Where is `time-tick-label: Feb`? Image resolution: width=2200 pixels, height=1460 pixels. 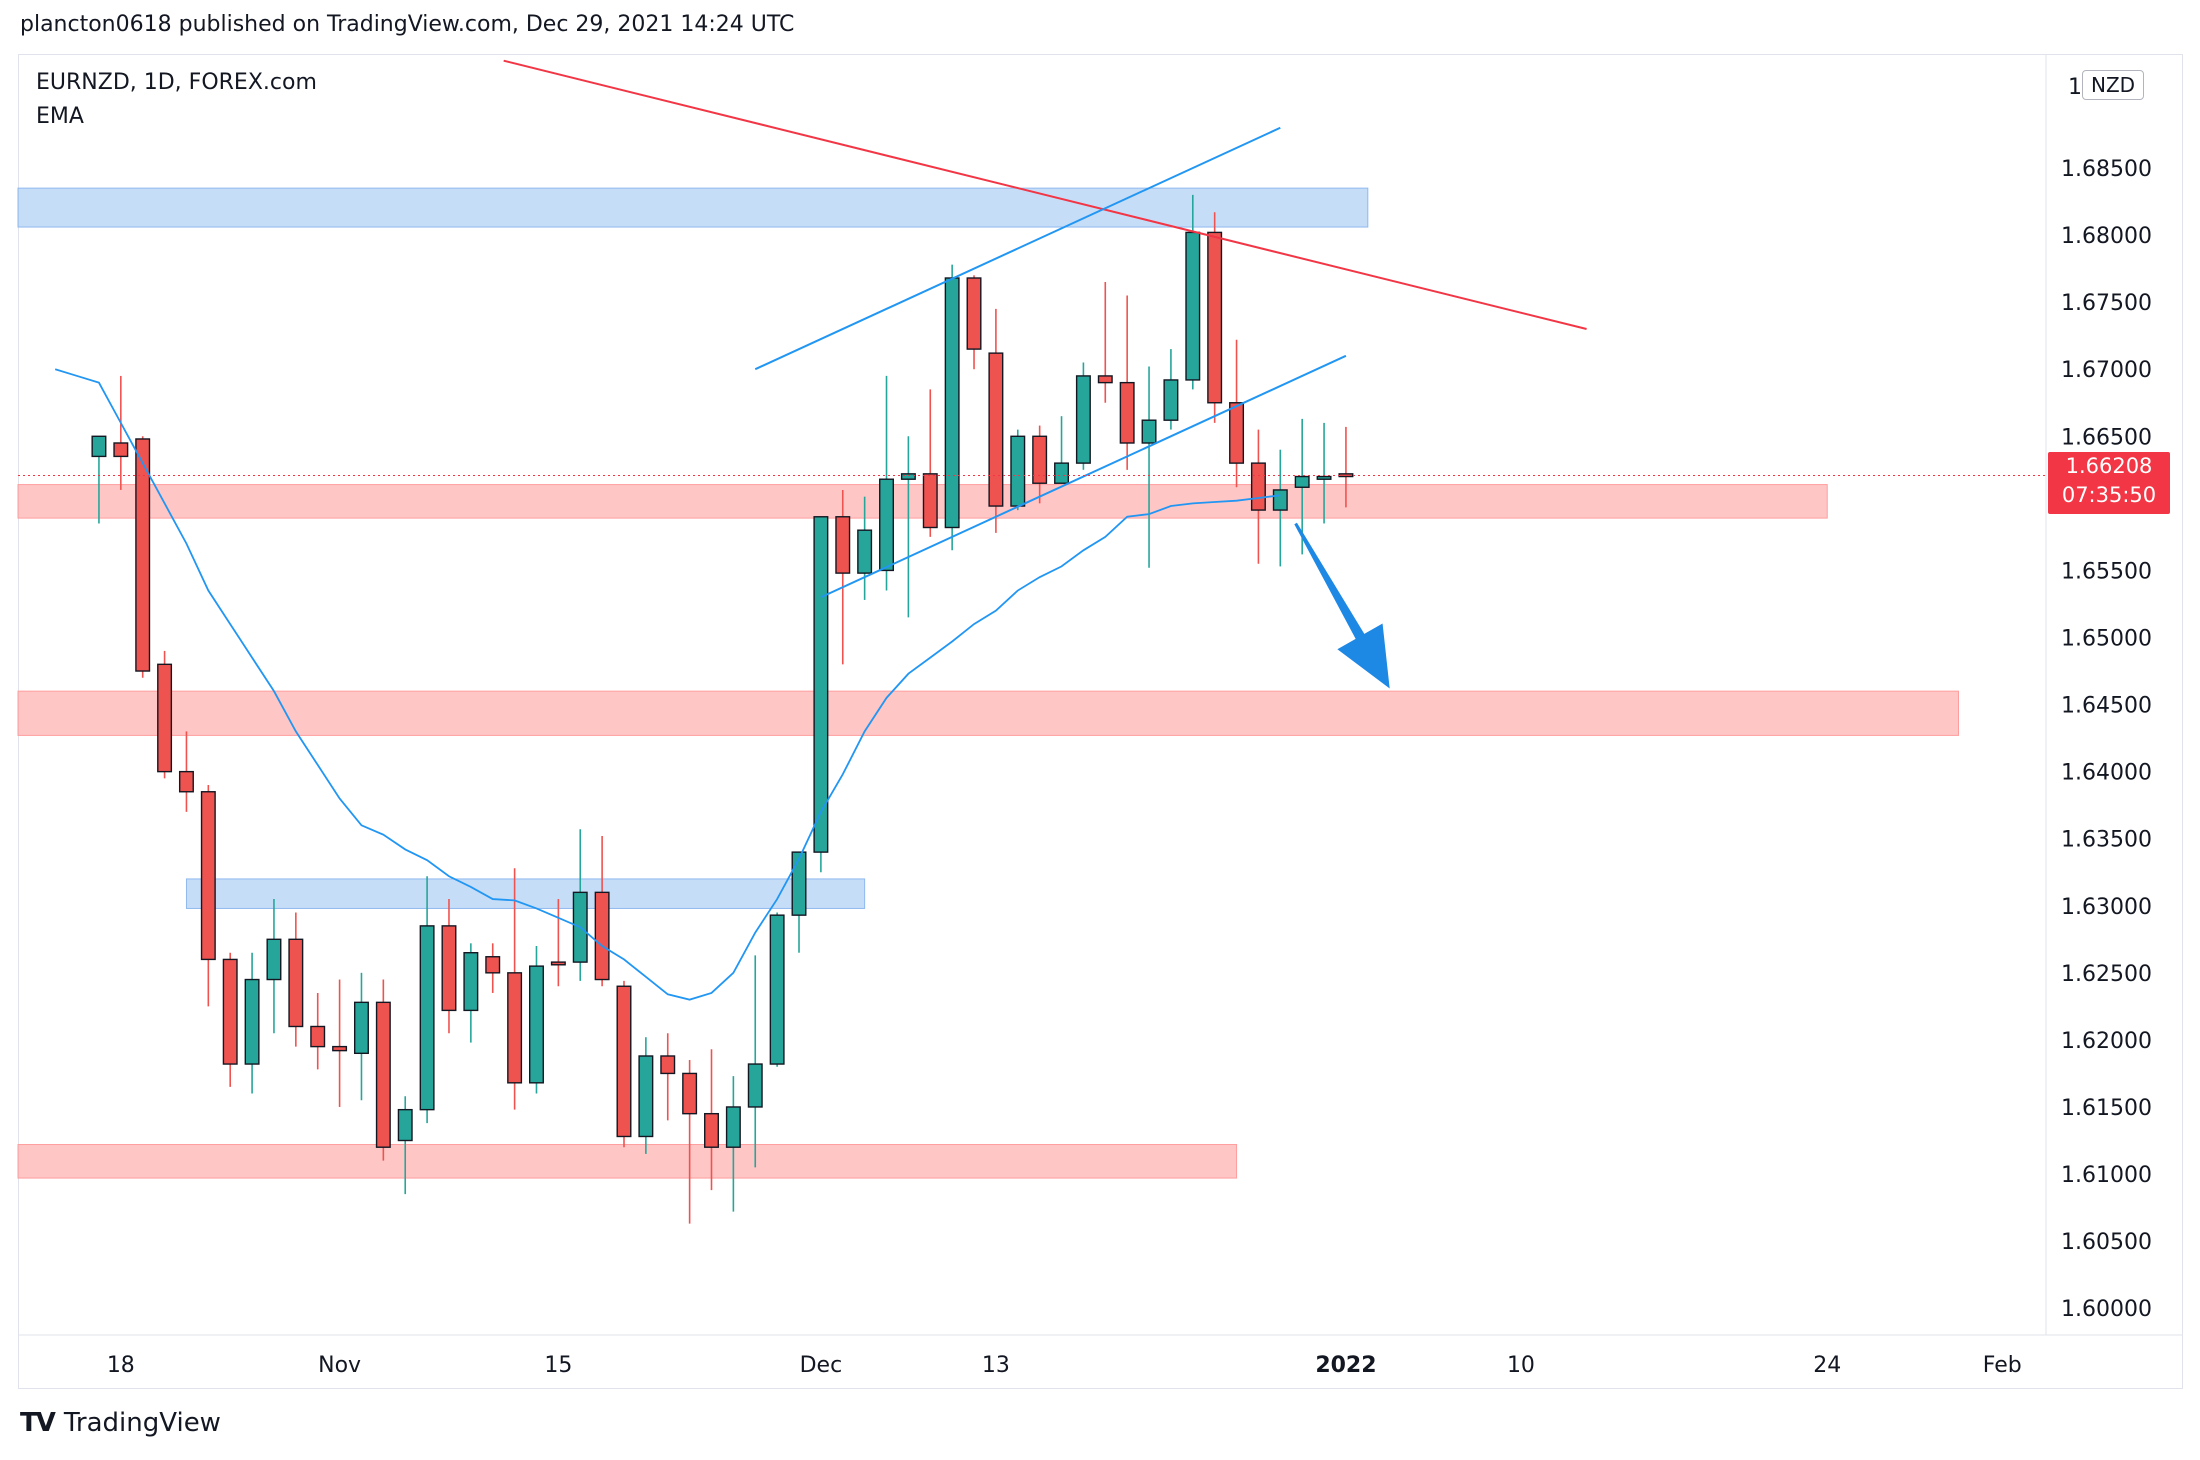
time-tick-label: Feb is located at coordinates (2002, 1365).